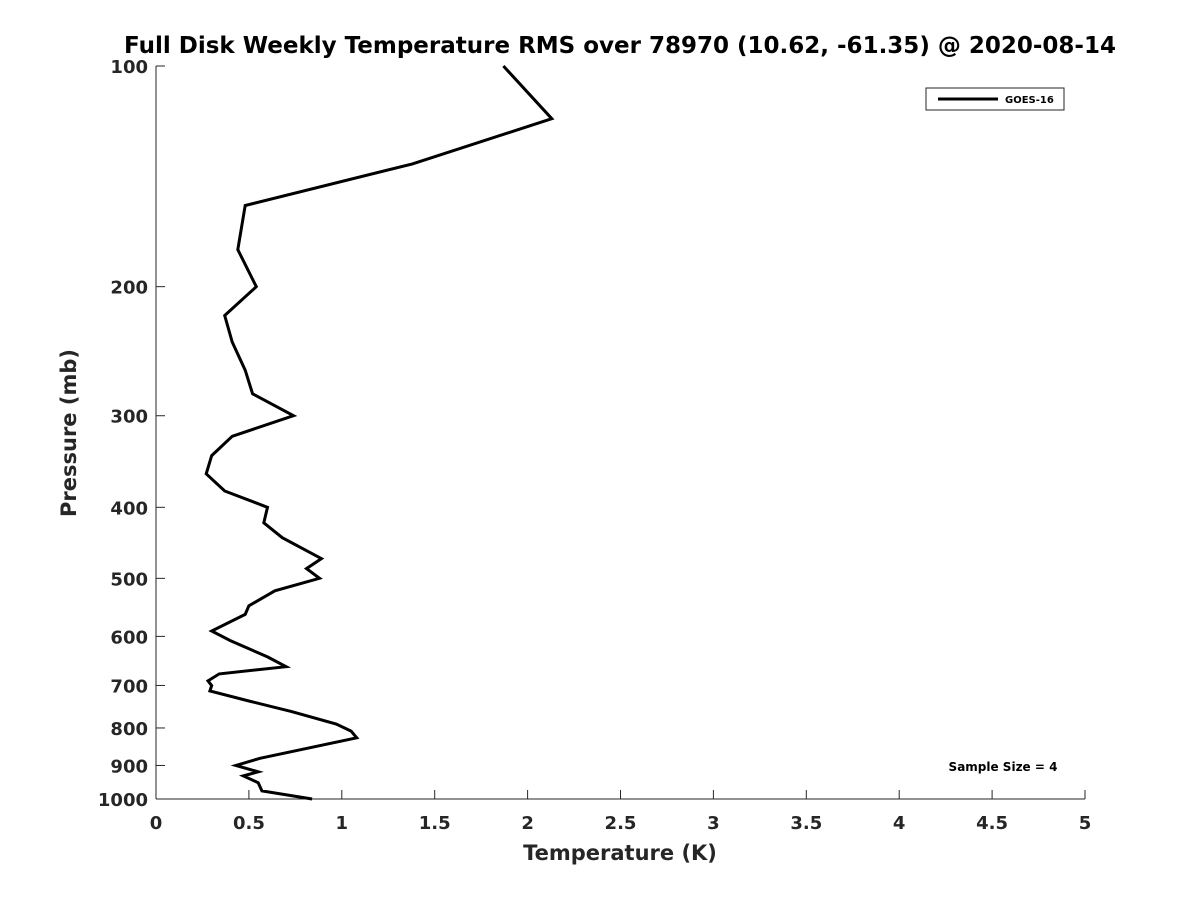  What do you see at coordinates (1003, 767) in the screenshot?
I see `sample-size-annotation: Sample Size = 4` at bounding box center [1003, 767].